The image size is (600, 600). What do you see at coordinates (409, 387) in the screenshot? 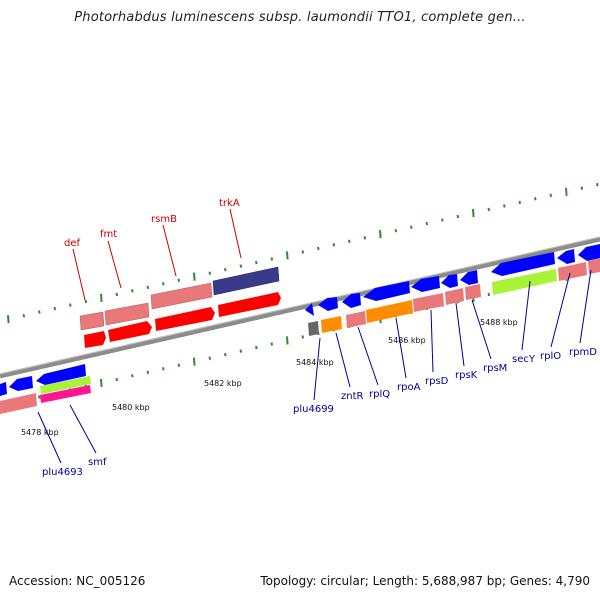
I see `label-rpoA: rpoA` at bounding box center [409, 387].